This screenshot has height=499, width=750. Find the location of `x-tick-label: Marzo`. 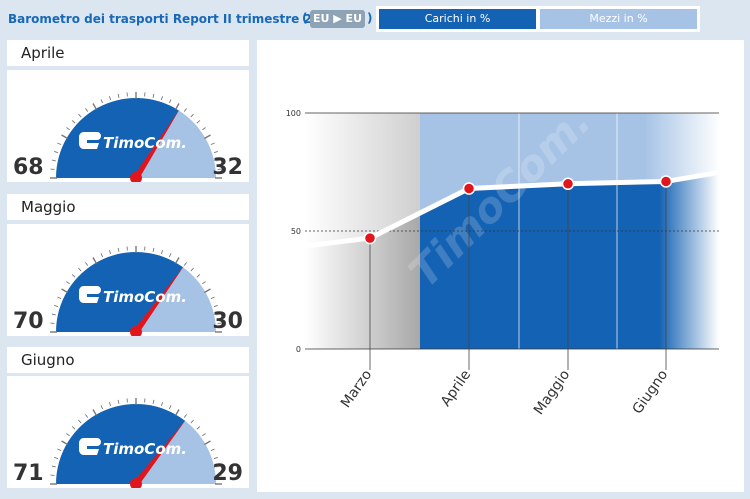

x-tick-label: Marzo is located at coordinates (356, 389).